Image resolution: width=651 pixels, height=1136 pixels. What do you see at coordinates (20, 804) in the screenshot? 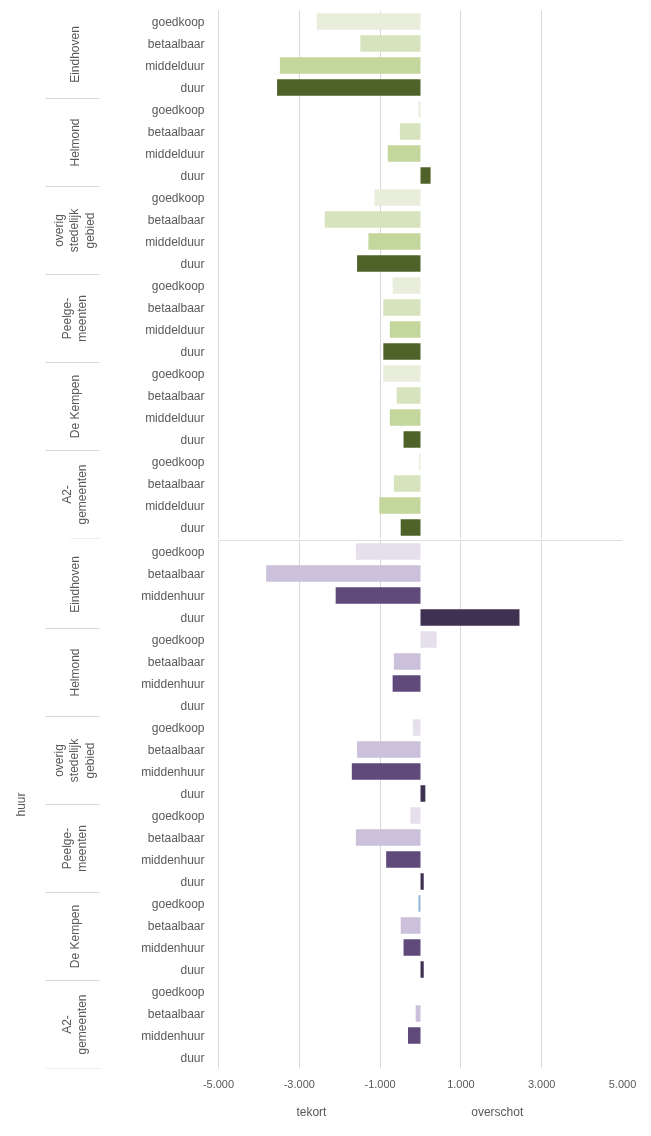
I see `y-axis-title: huur` at bounding box center [20, 804].